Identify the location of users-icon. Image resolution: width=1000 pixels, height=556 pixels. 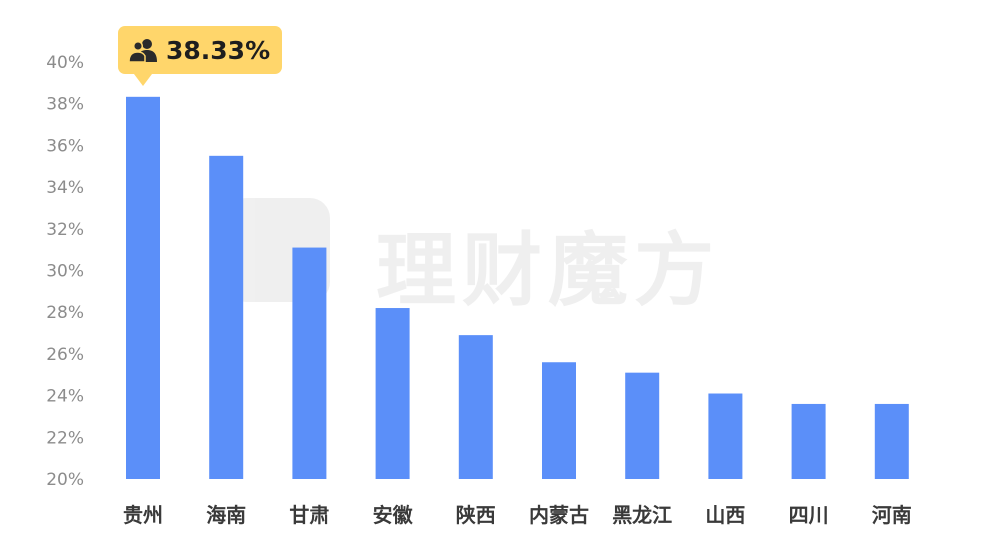
(142, 50).